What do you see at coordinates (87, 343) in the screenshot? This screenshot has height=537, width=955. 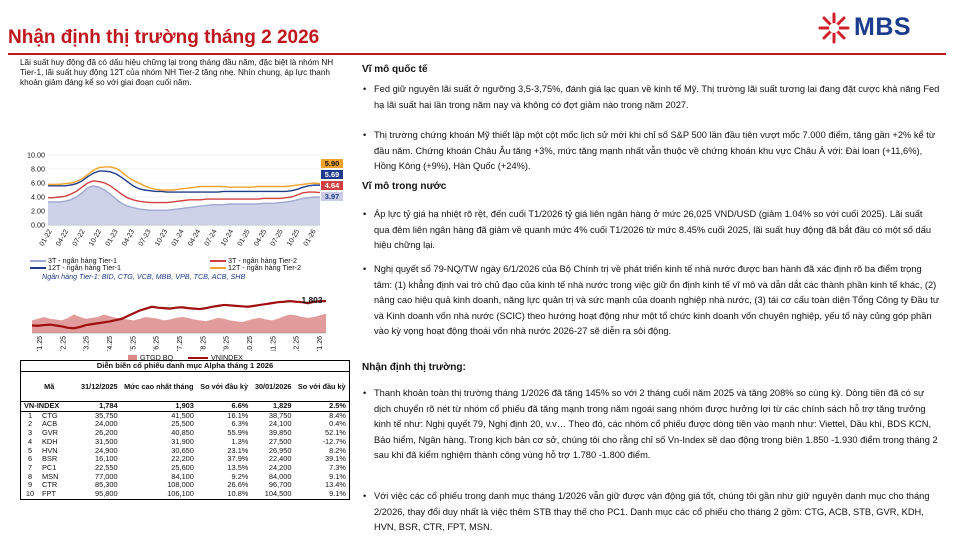 I see `index-x-tick: T3.25` at bounding box center [87, 343].